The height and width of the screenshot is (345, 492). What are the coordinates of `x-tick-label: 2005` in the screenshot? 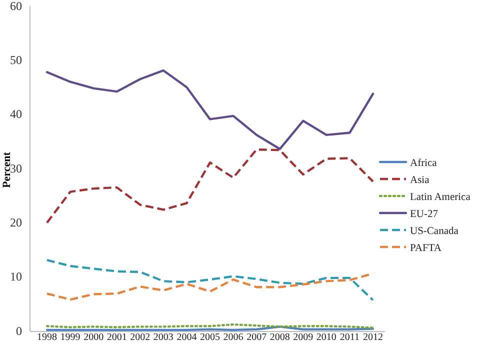 It's located at (210, 338).